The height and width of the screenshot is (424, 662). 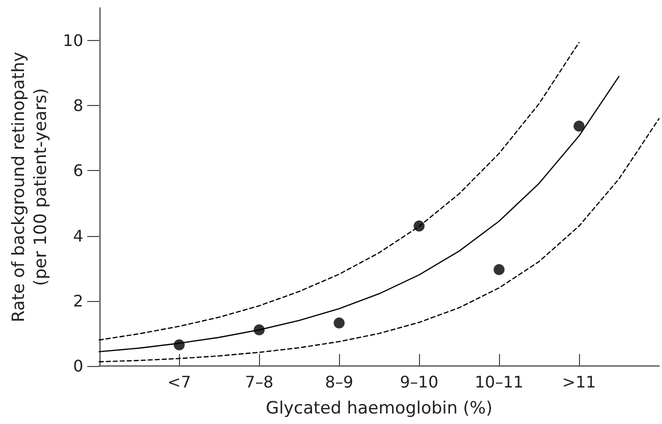 What do you see at coordinates (379, 408) in the screenshot?
I see `x-axis-title: Glycated haemoglobin (%)` at bounding box center [379, 408].